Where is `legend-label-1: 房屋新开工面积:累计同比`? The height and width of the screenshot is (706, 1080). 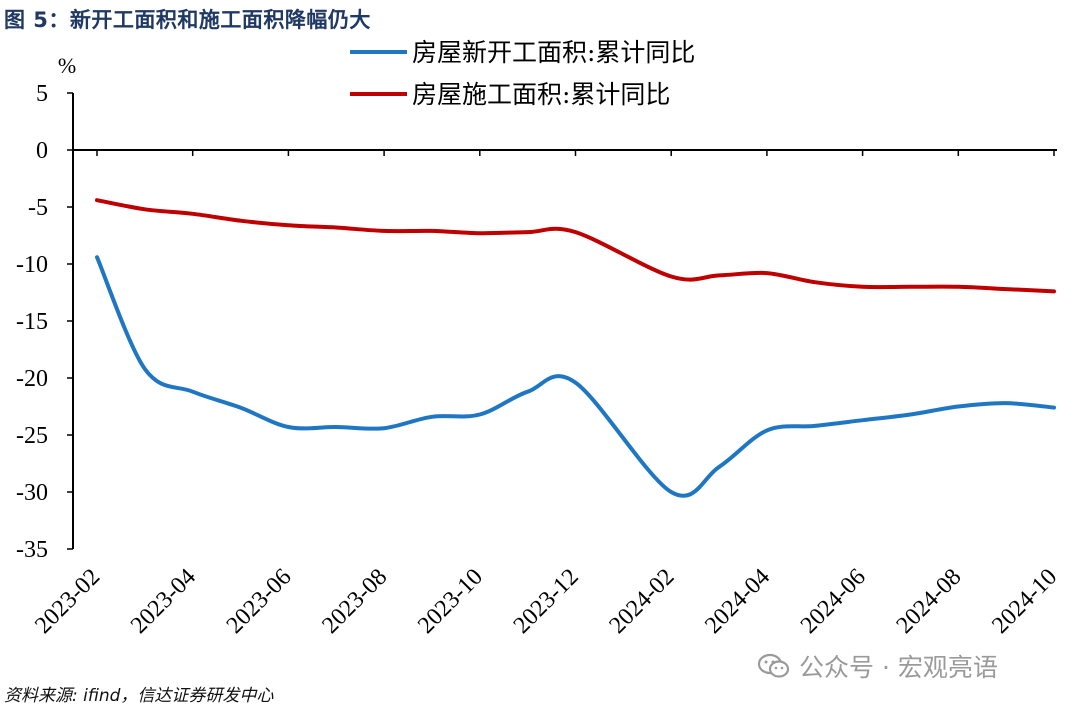
legend-label-1: 房屋新开工面积:累计同比 is located at coordinates (553, 52).